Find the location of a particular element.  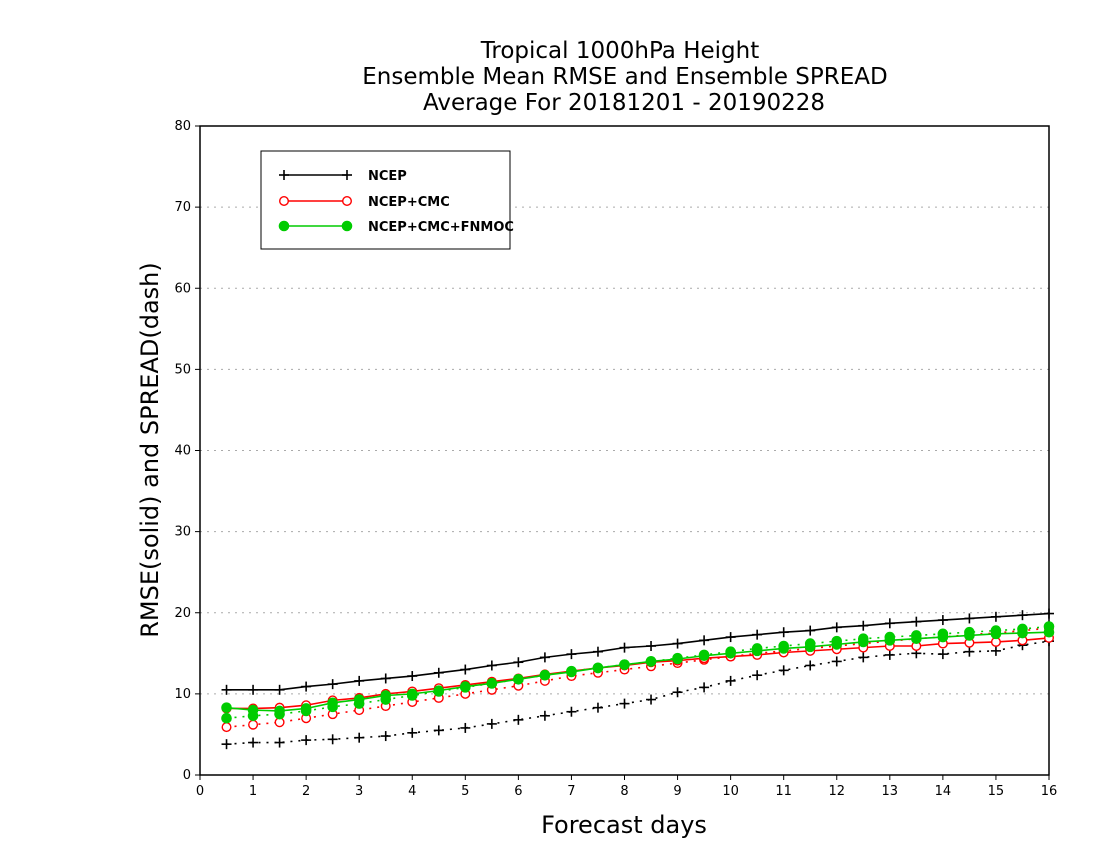

y-tick-label: 20 is located at coordinates (182, 613).